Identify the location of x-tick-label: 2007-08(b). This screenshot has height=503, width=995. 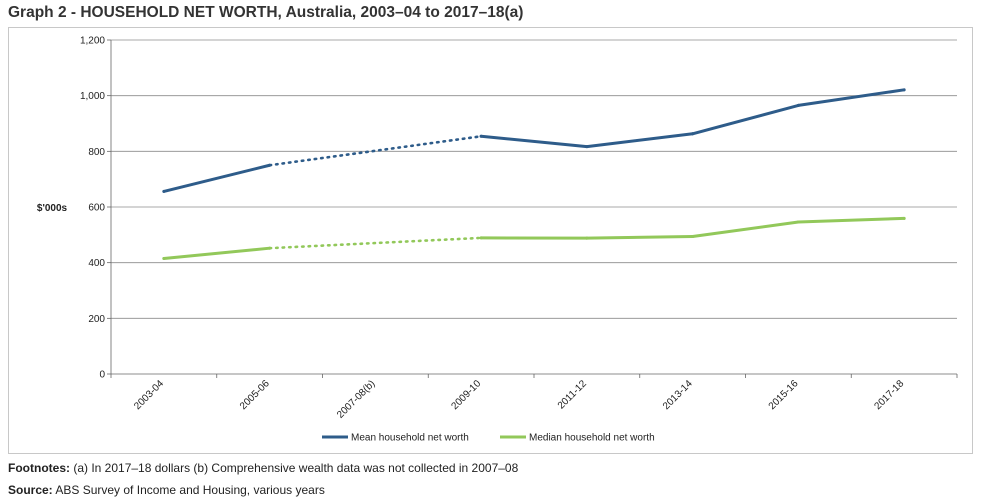
(356, 399).